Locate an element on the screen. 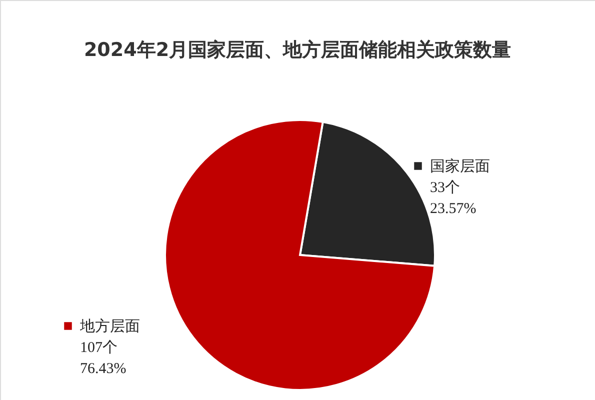 Image resolution: width=595 pixels, height=400 pixels. data-label: 107个 76.43% is located at coordinates (103, 358).